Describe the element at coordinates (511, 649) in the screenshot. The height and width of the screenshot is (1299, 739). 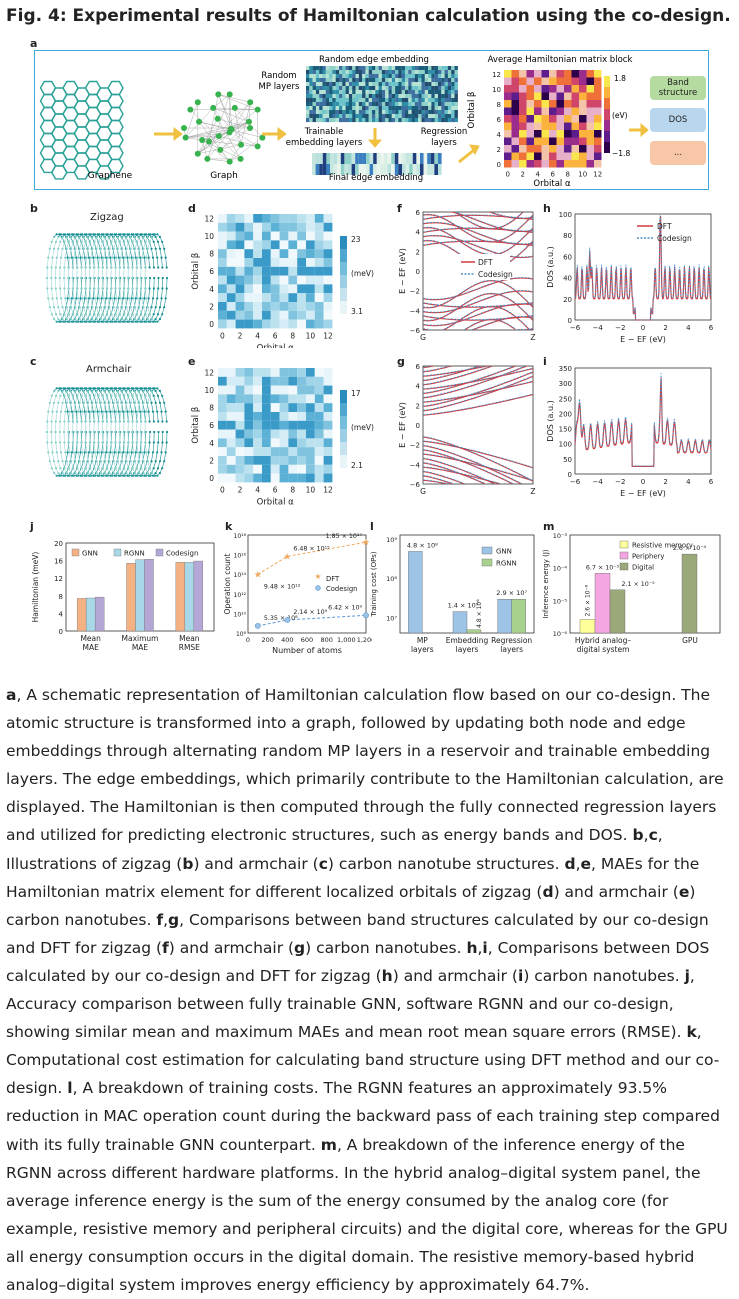
I see `l-category: layers` at that location.